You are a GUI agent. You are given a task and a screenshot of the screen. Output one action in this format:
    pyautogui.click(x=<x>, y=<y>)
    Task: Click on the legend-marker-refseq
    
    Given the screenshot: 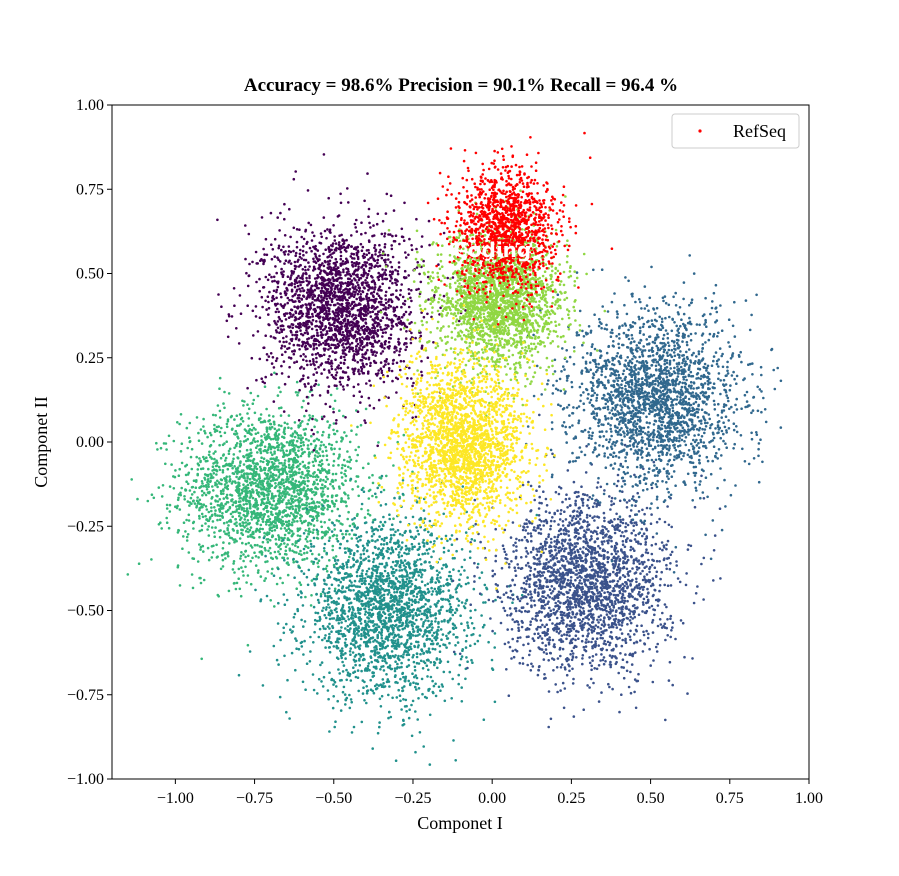 What is the action you would take?
    pyautogui.click(x=700, y=131)
    